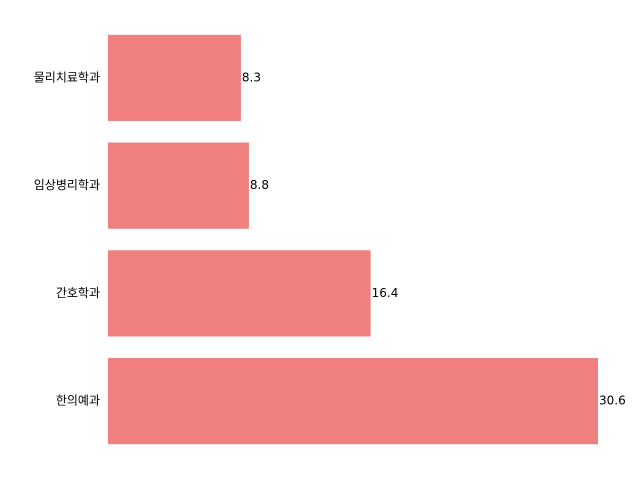 This screenshot has width=640, height=484. I want to click on value-label: 8.8, so click(259, 185).